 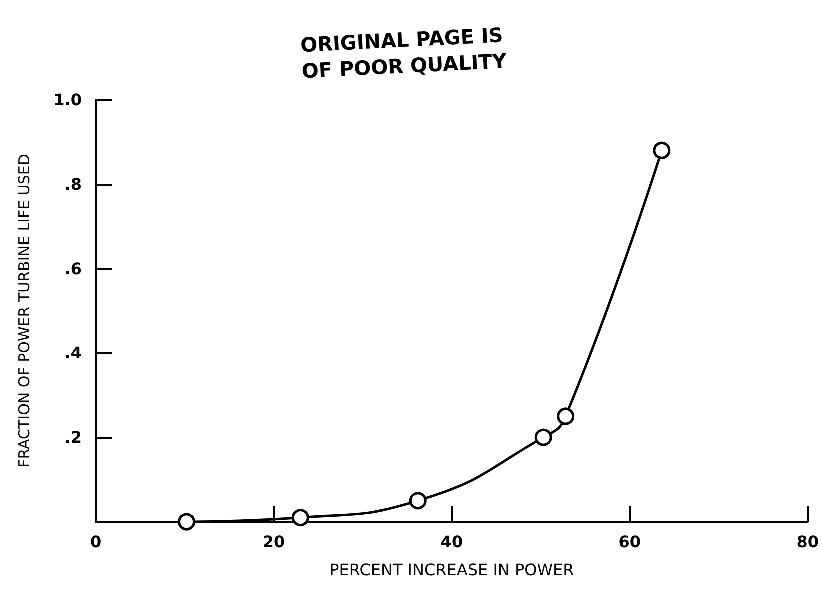 I want to click on text: ORIGINAL PAGE IS OF POOR QUALITY, so click(x=404, y=53).